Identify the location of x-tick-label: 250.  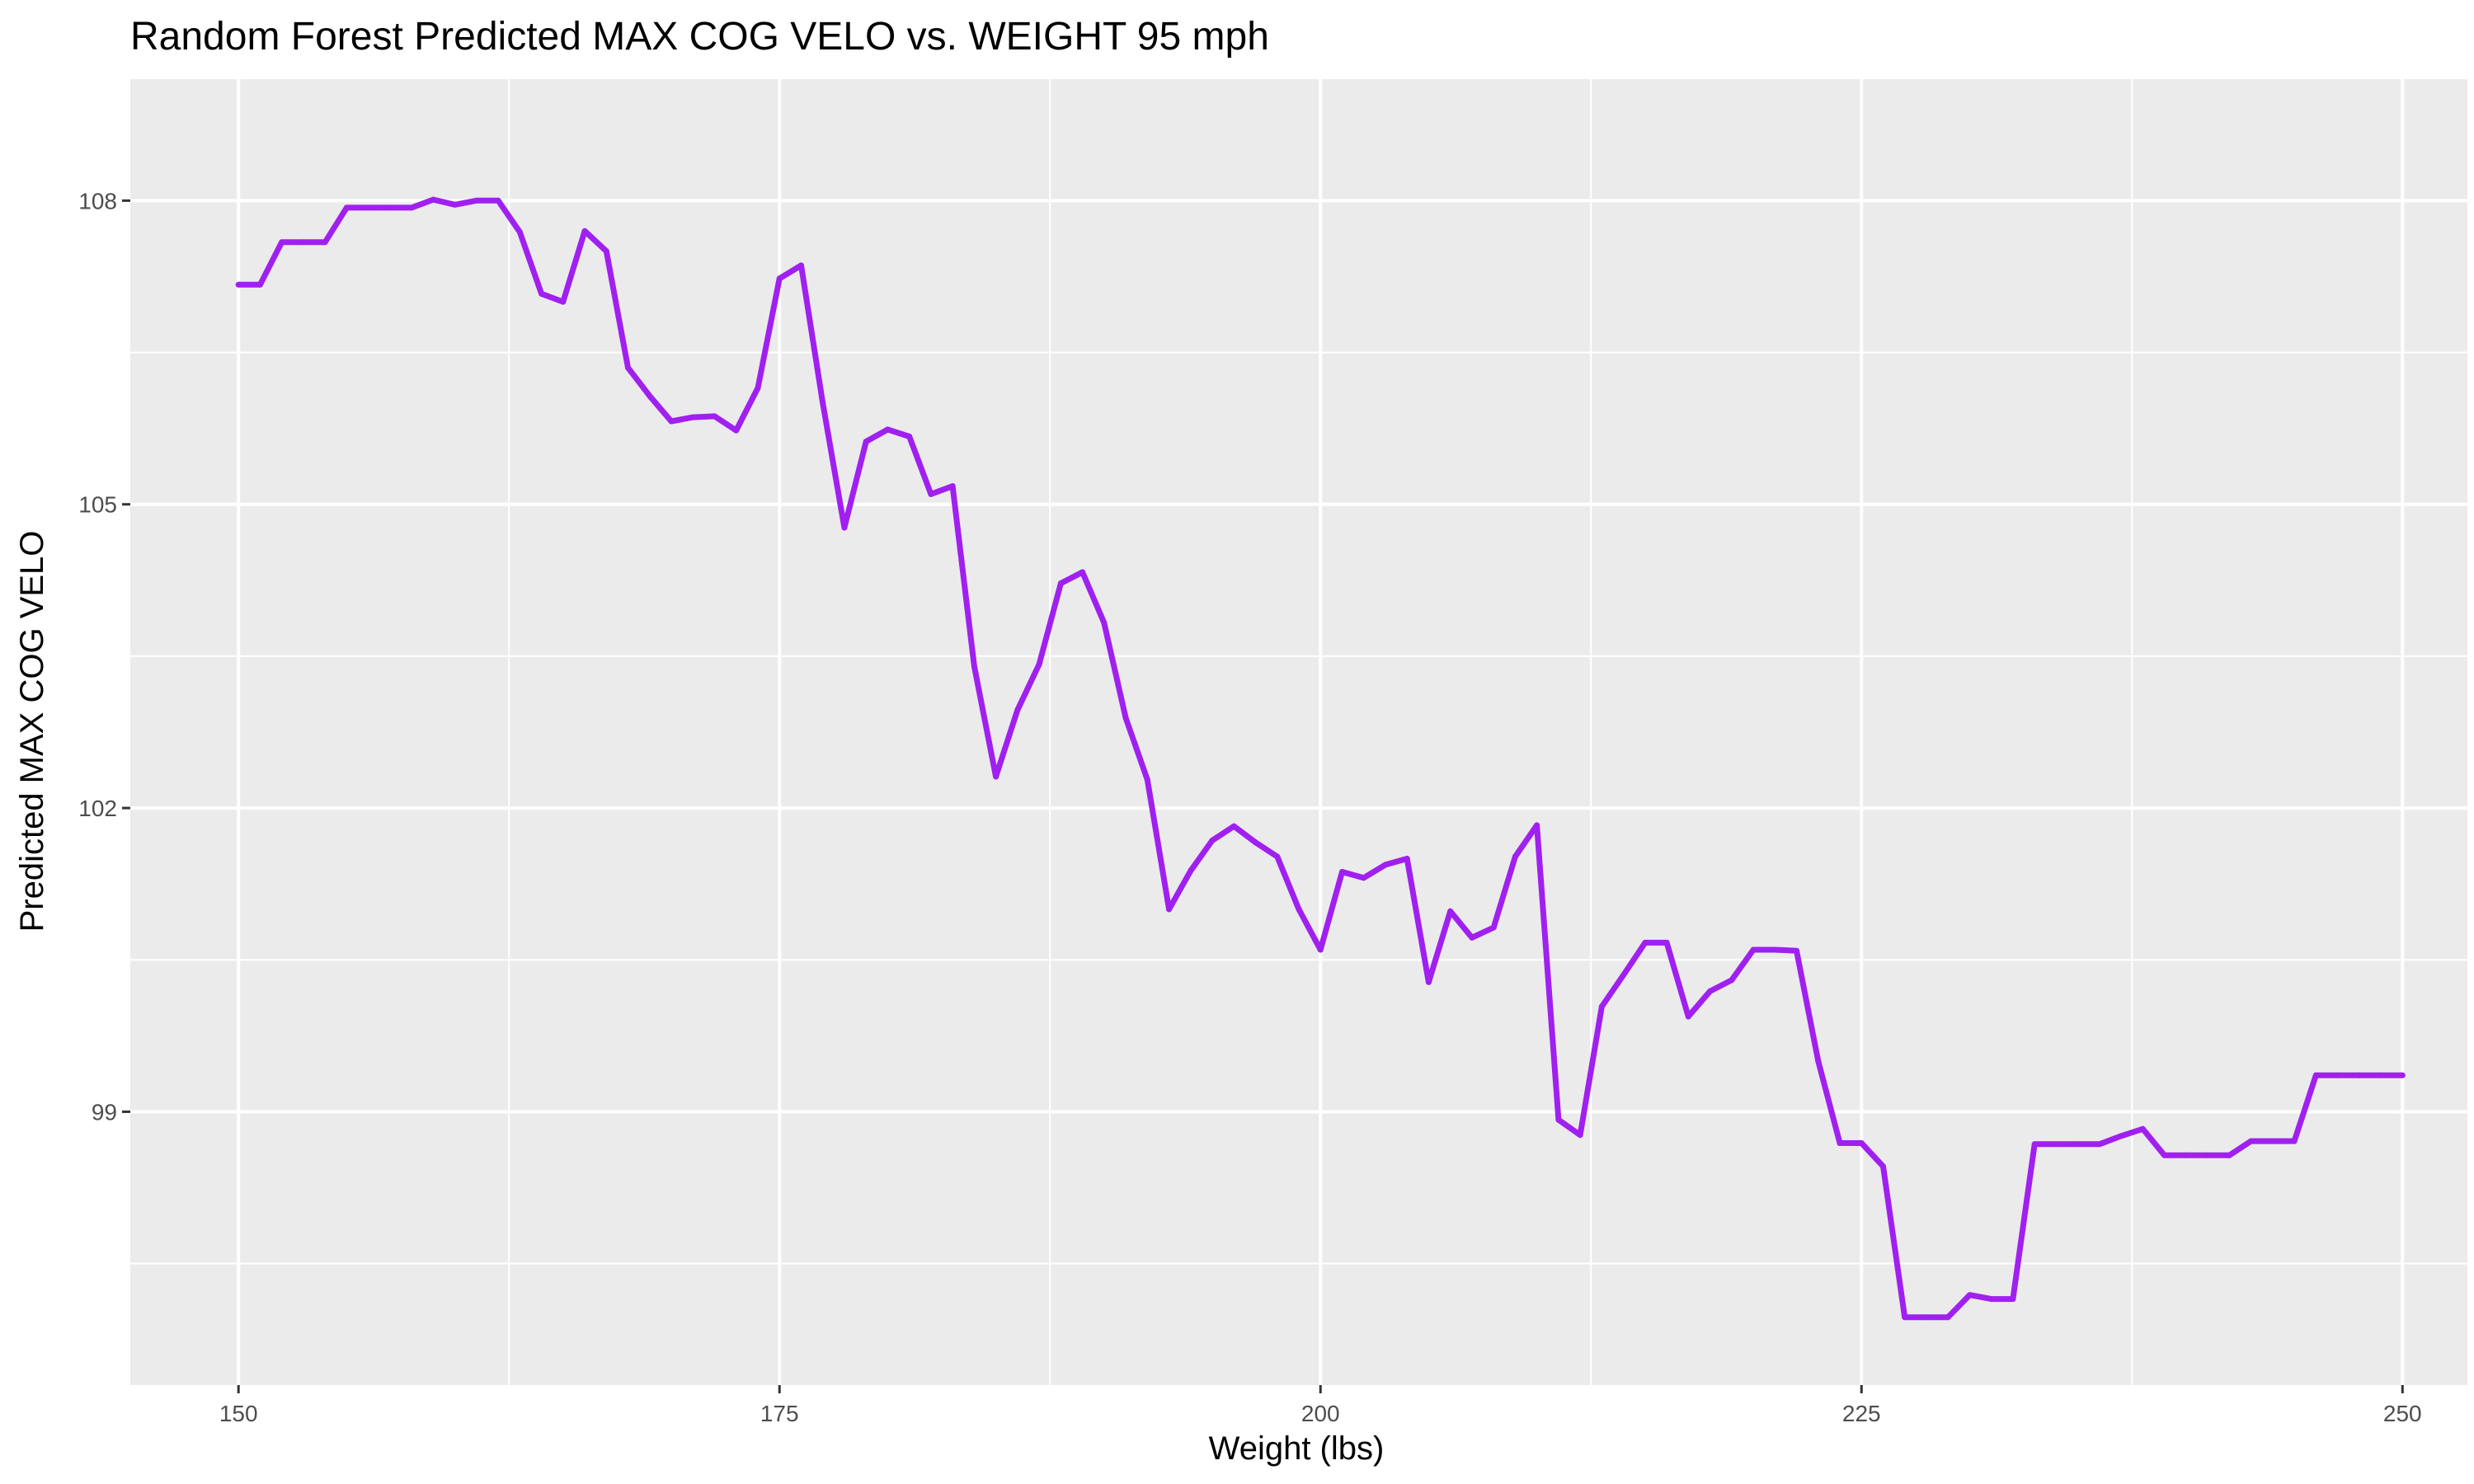
(2402, 1413).